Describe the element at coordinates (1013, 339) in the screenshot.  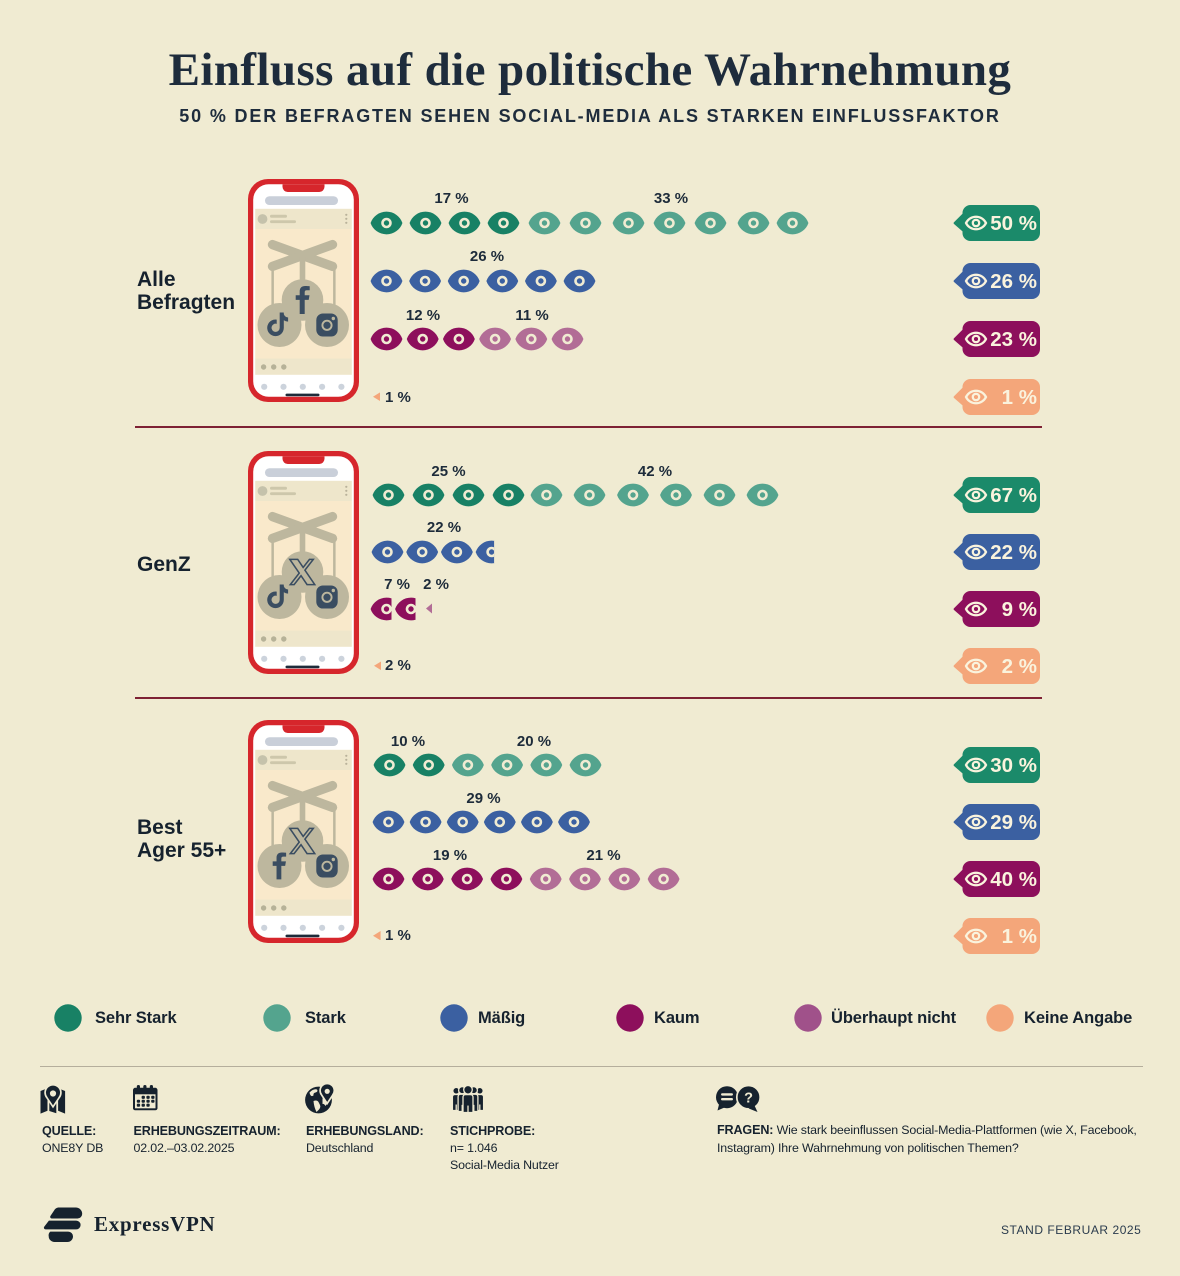
I see `svg-text: 23 %` at that location.